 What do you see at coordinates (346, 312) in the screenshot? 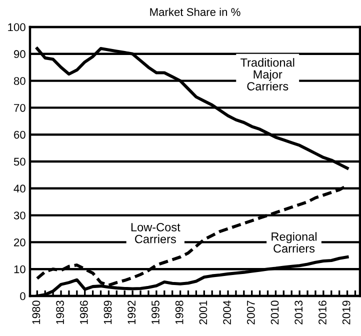
I see `x-tick-label: 2019` at bounding box center [346, 312].